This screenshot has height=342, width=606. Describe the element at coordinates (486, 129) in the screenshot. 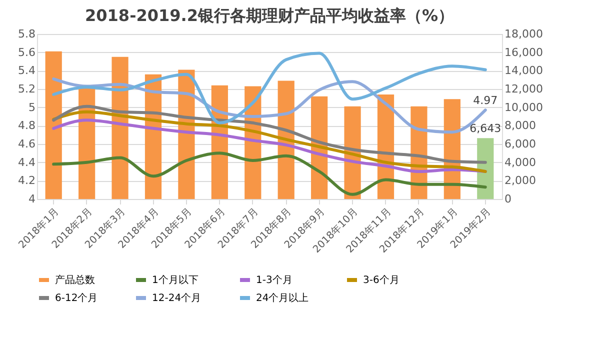

I see `data-label: 6,643` at that location.